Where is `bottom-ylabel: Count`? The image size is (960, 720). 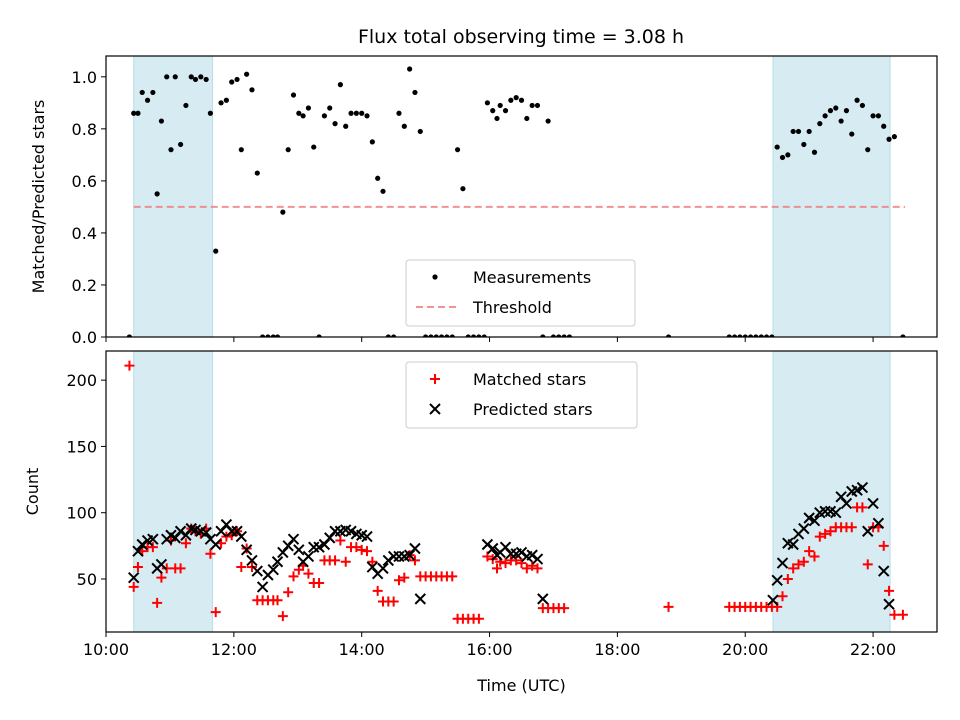
bottom-ylabel: Count is located at coordinates (32, 492).